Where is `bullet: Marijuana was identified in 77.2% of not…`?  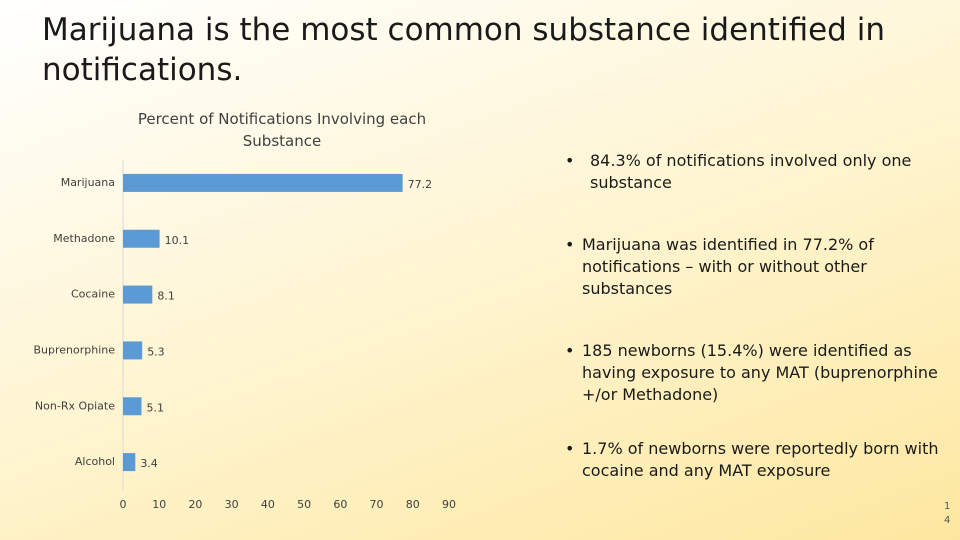 bullet: Marijuana was identified in 77.2% of not… is located at coordinates (755, 267).